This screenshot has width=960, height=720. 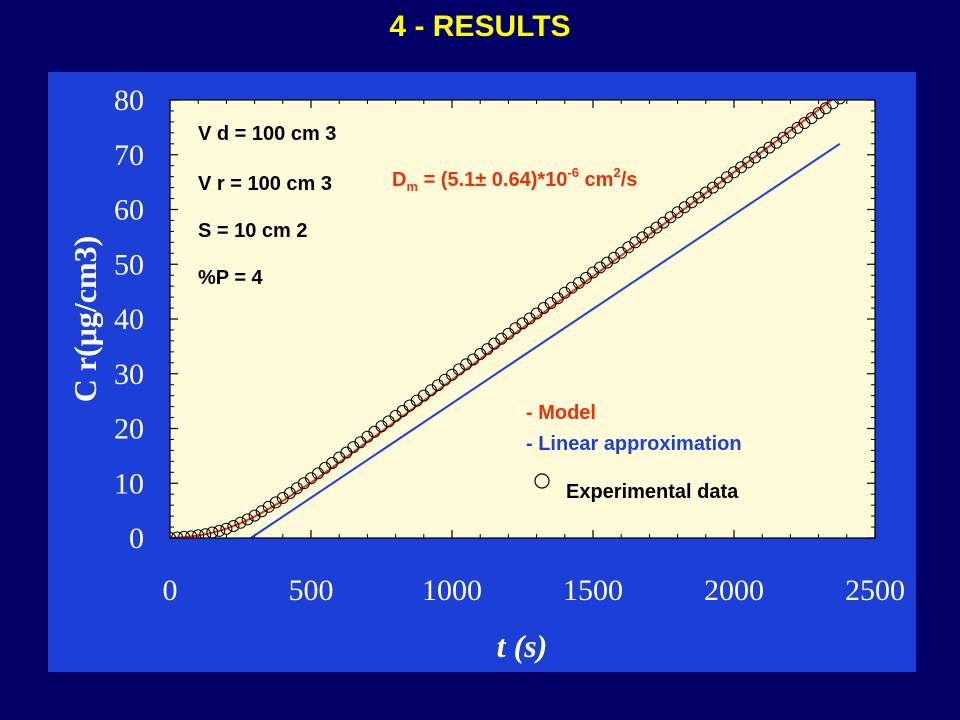 What do you see at coordinates (253, 231) in the screenshot?
I see `area-label: S = 10 cm 2` at bounding box center [253, 231].